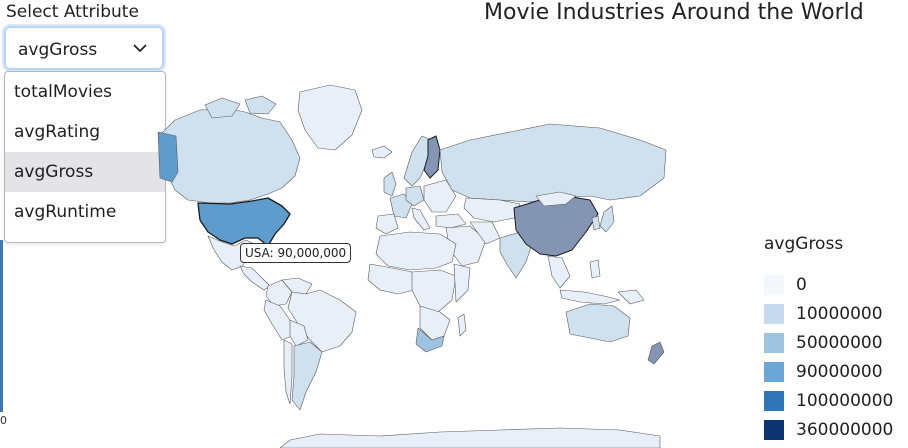 Image resolution: width=908 pixels, height=448 pixels. Describe the element at coordinates (296, 253) in the screenshot. I see `map-tooltip: USA: 90,000,000` at that location.